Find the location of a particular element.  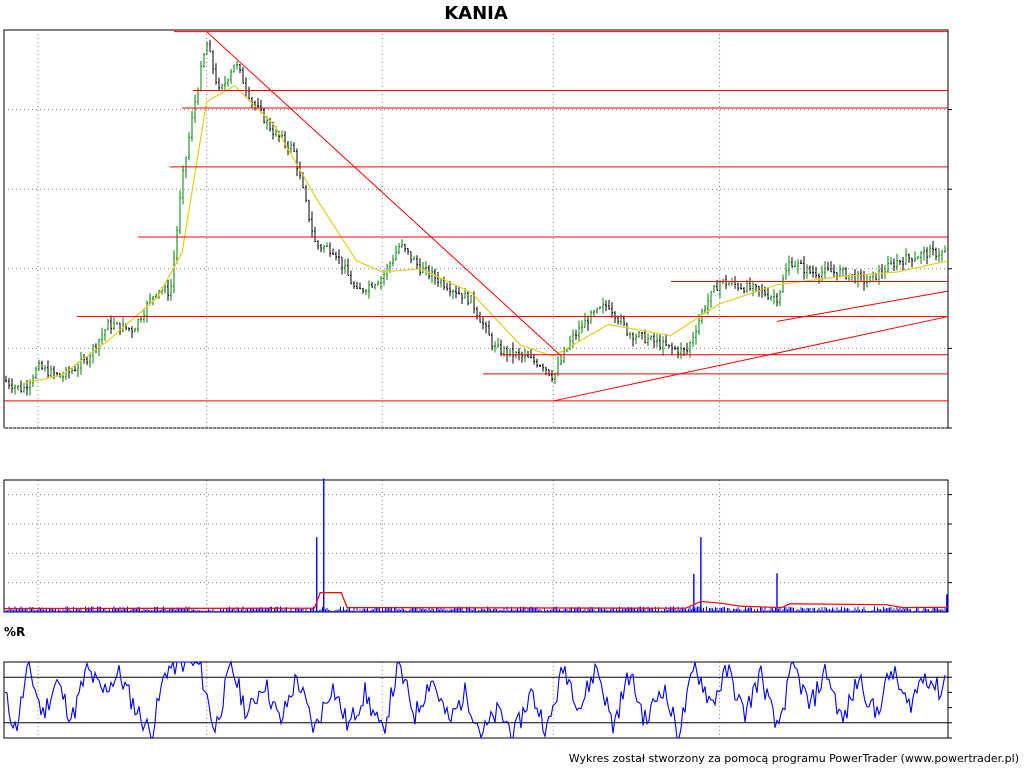

williams-r-frame is located at coordinates (476, 700).